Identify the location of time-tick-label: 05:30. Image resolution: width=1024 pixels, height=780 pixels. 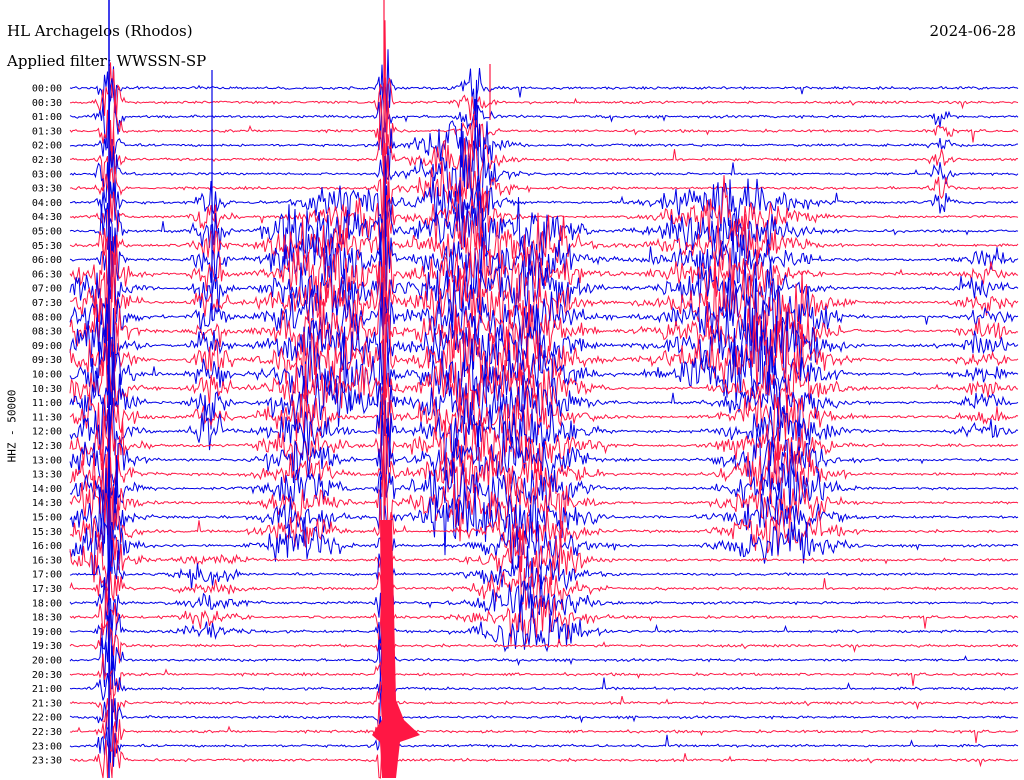
(47, 246).